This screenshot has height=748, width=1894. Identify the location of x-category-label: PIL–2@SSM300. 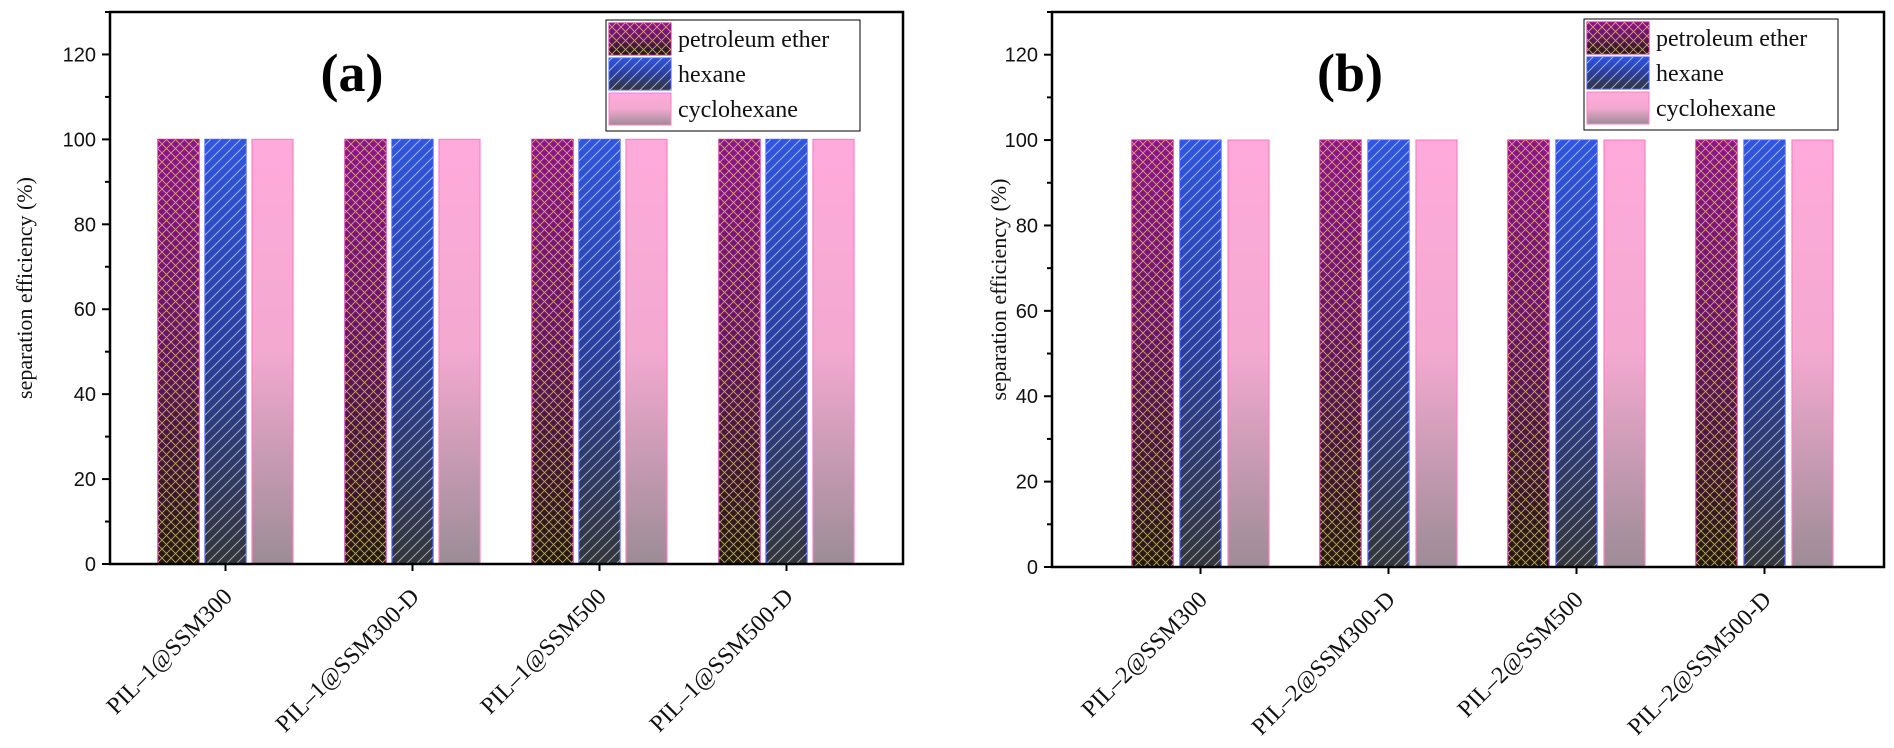
(1145, 655).